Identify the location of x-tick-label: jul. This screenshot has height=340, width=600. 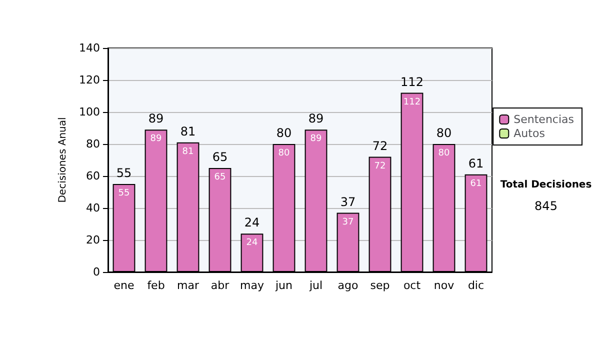
(315, 285).